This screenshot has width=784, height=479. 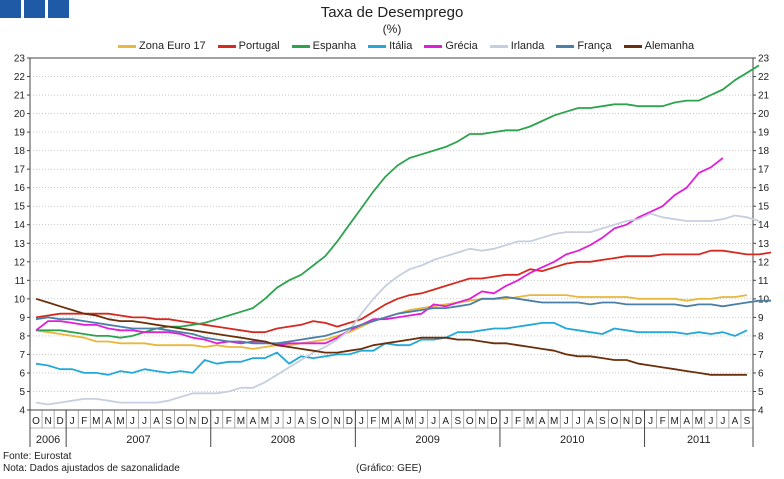 What do you see at coordinates (20, 170) in the screenshot?
I see `y-tick-label-left: 17` at bounding box center [20, 170].